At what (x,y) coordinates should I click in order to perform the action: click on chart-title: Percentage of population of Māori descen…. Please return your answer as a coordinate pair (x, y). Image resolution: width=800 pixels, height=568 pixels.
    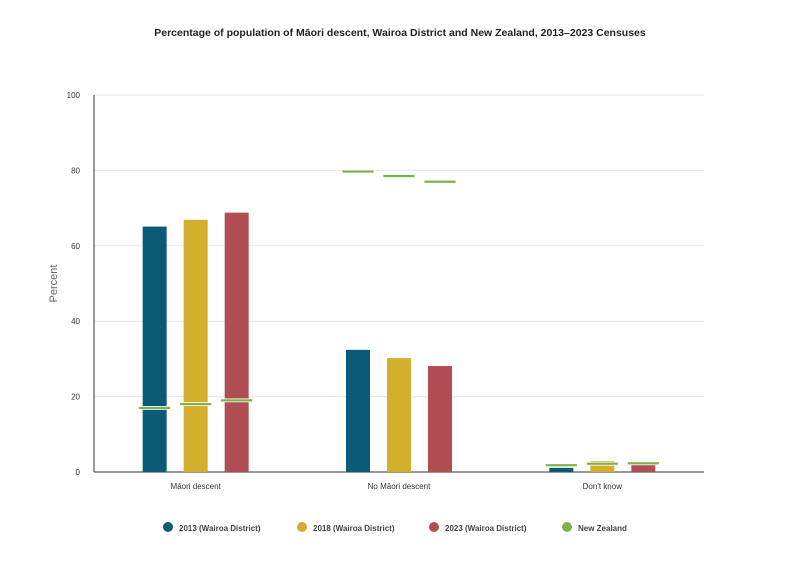
    Looking at the image, I should click on (400, 33).